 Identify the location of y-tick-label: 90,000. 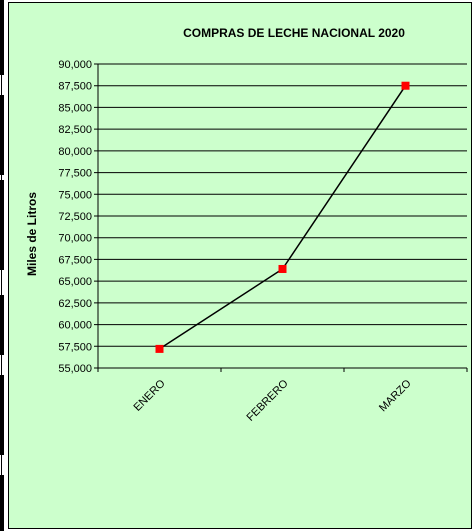
(75, 65).